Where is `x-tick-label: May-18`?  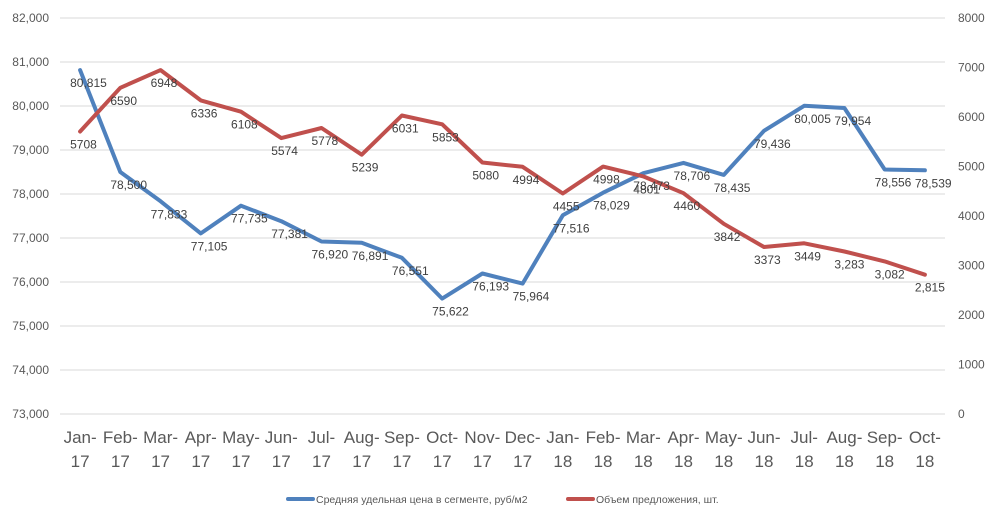 x-tick-label: May-18 is located at coordinates (724, 449).